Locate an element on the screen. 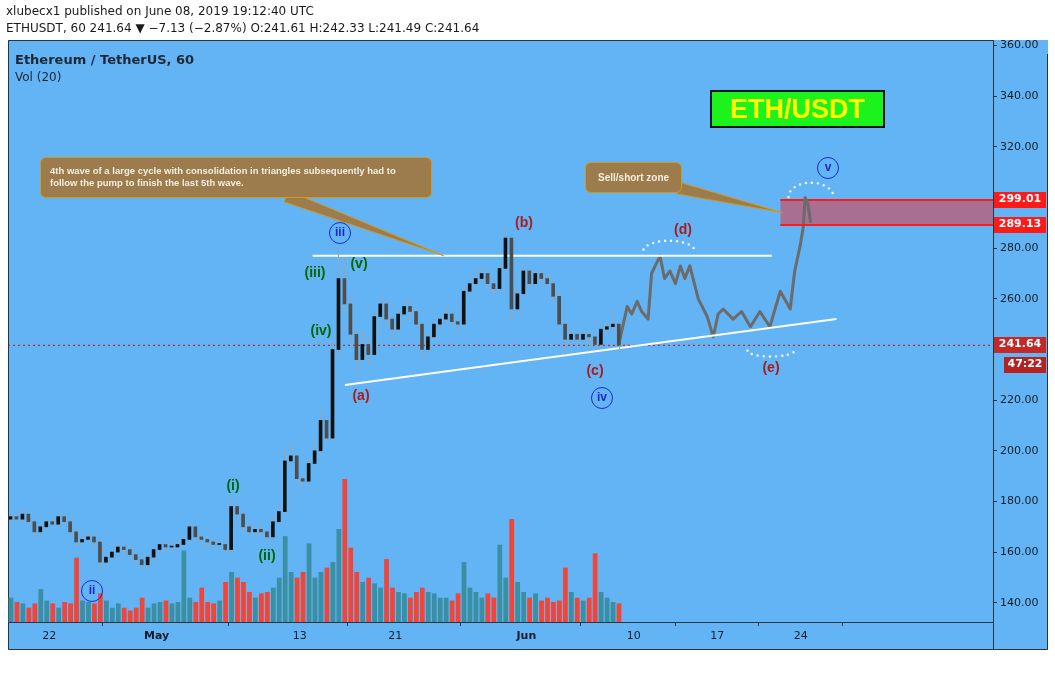 Image resolution: width=1055 pixels, height=687 pixels. annotation: (c) is located at coordinates (595, 370).